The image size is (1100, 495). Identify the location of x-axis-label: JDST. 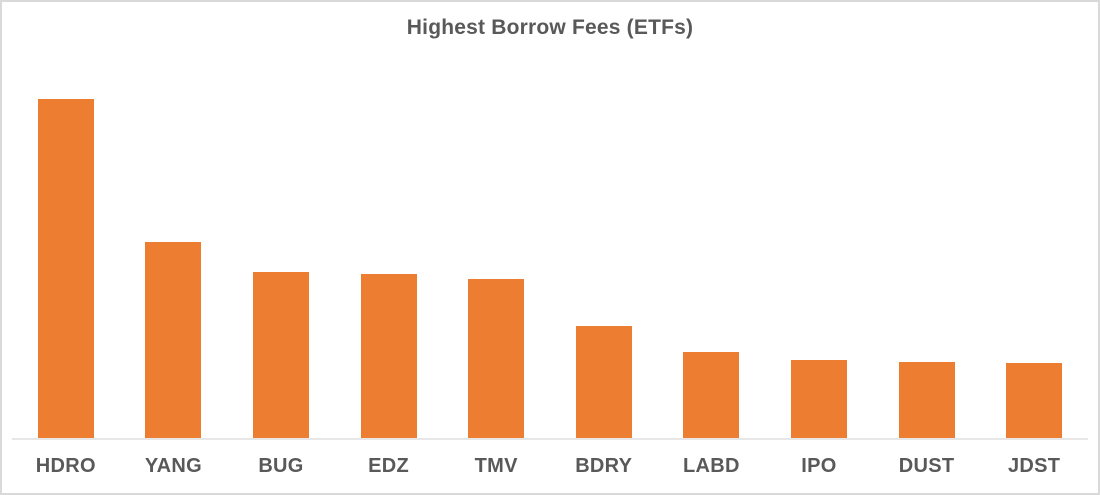
(1034, 466).